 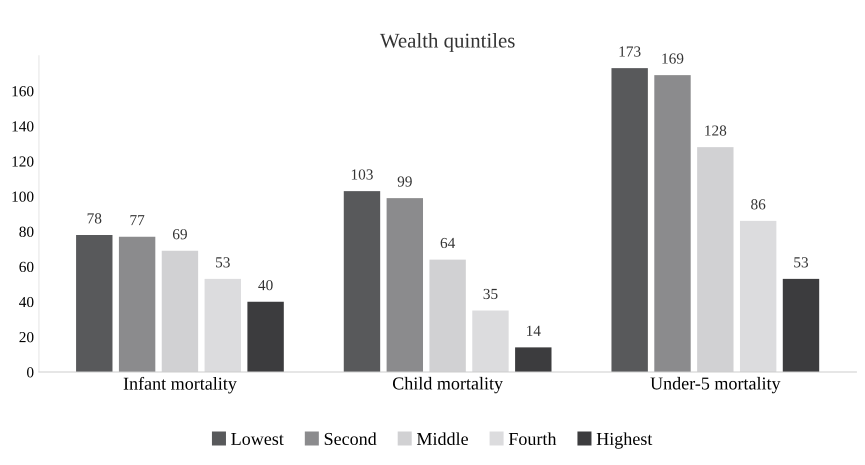 I want to click on y-tick-label: 60, so click(x=26, y=267).